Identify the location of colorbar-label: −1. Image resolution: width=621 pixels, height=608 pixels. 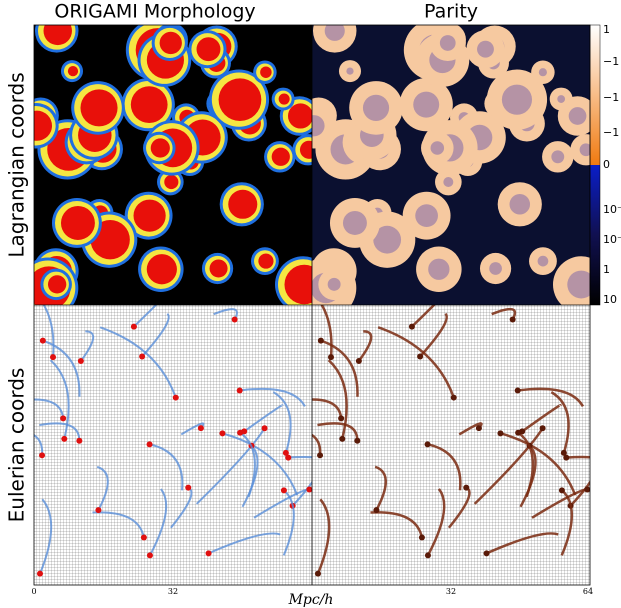
(611, 97).